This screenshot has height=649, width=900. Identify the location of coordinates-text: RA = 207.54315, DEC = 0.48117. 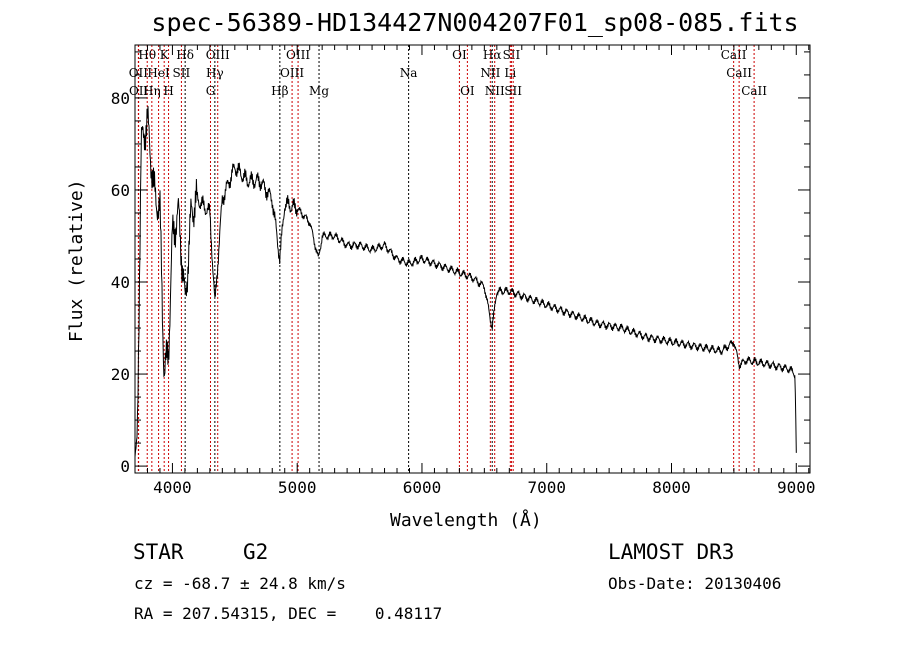
(288, 613).